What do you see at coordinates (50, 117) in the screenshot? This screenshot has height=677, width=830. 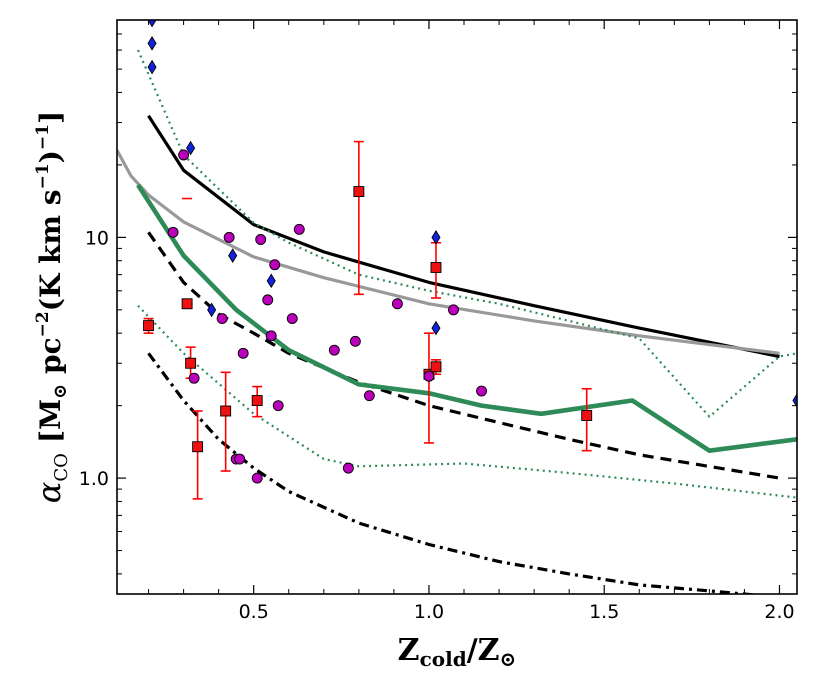 I see `y-axis-title-bracket: ]` at bounding box center [50, 117].